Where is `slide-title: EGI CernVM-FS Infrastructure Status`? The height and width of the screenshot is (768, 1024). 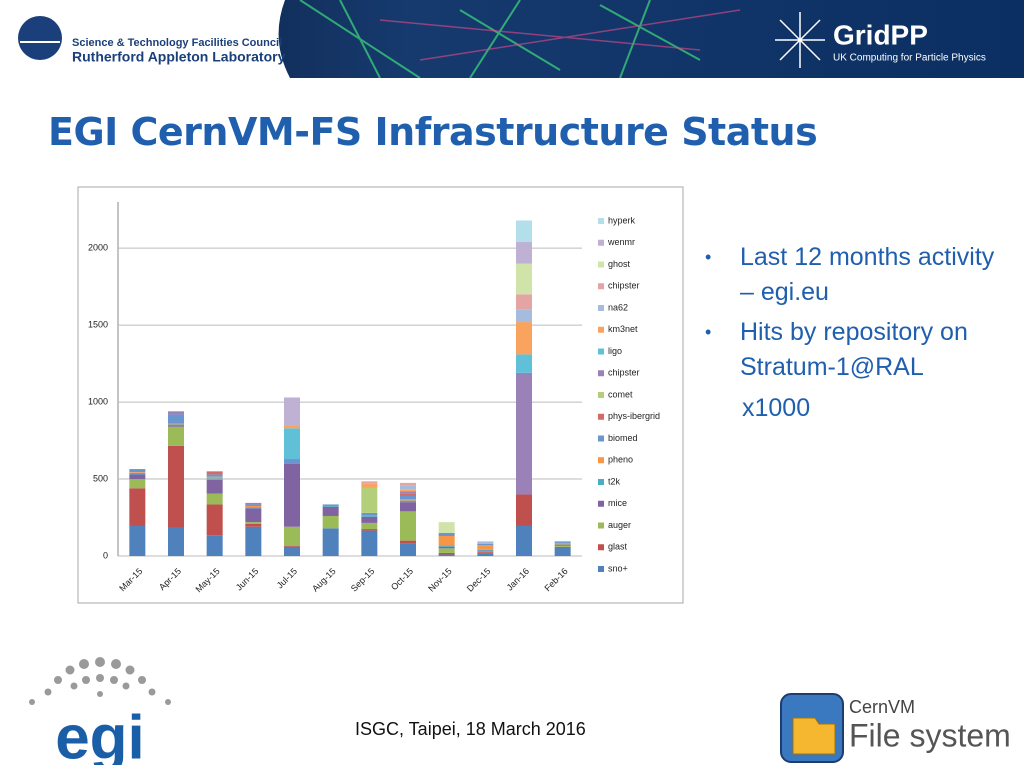 slide-title: EGI CernVM-FS Infrastructure Status is located at coordinates (433, 132).